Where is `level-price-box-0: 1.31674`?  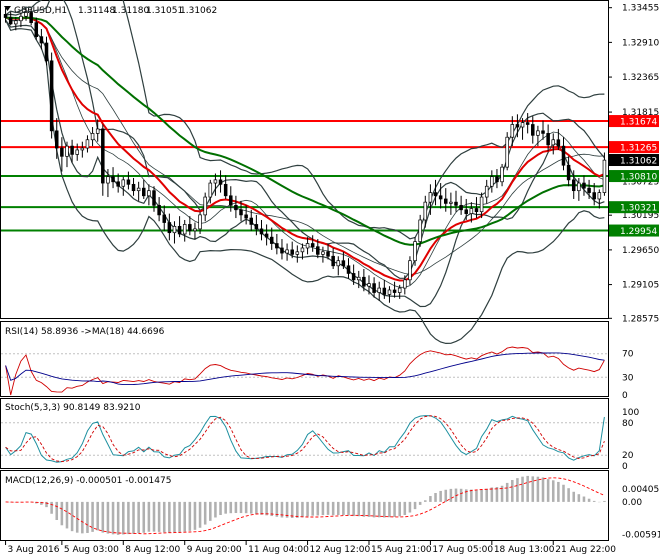
level-price-box-0: 1.31674 is located at coordinates (634, 121).